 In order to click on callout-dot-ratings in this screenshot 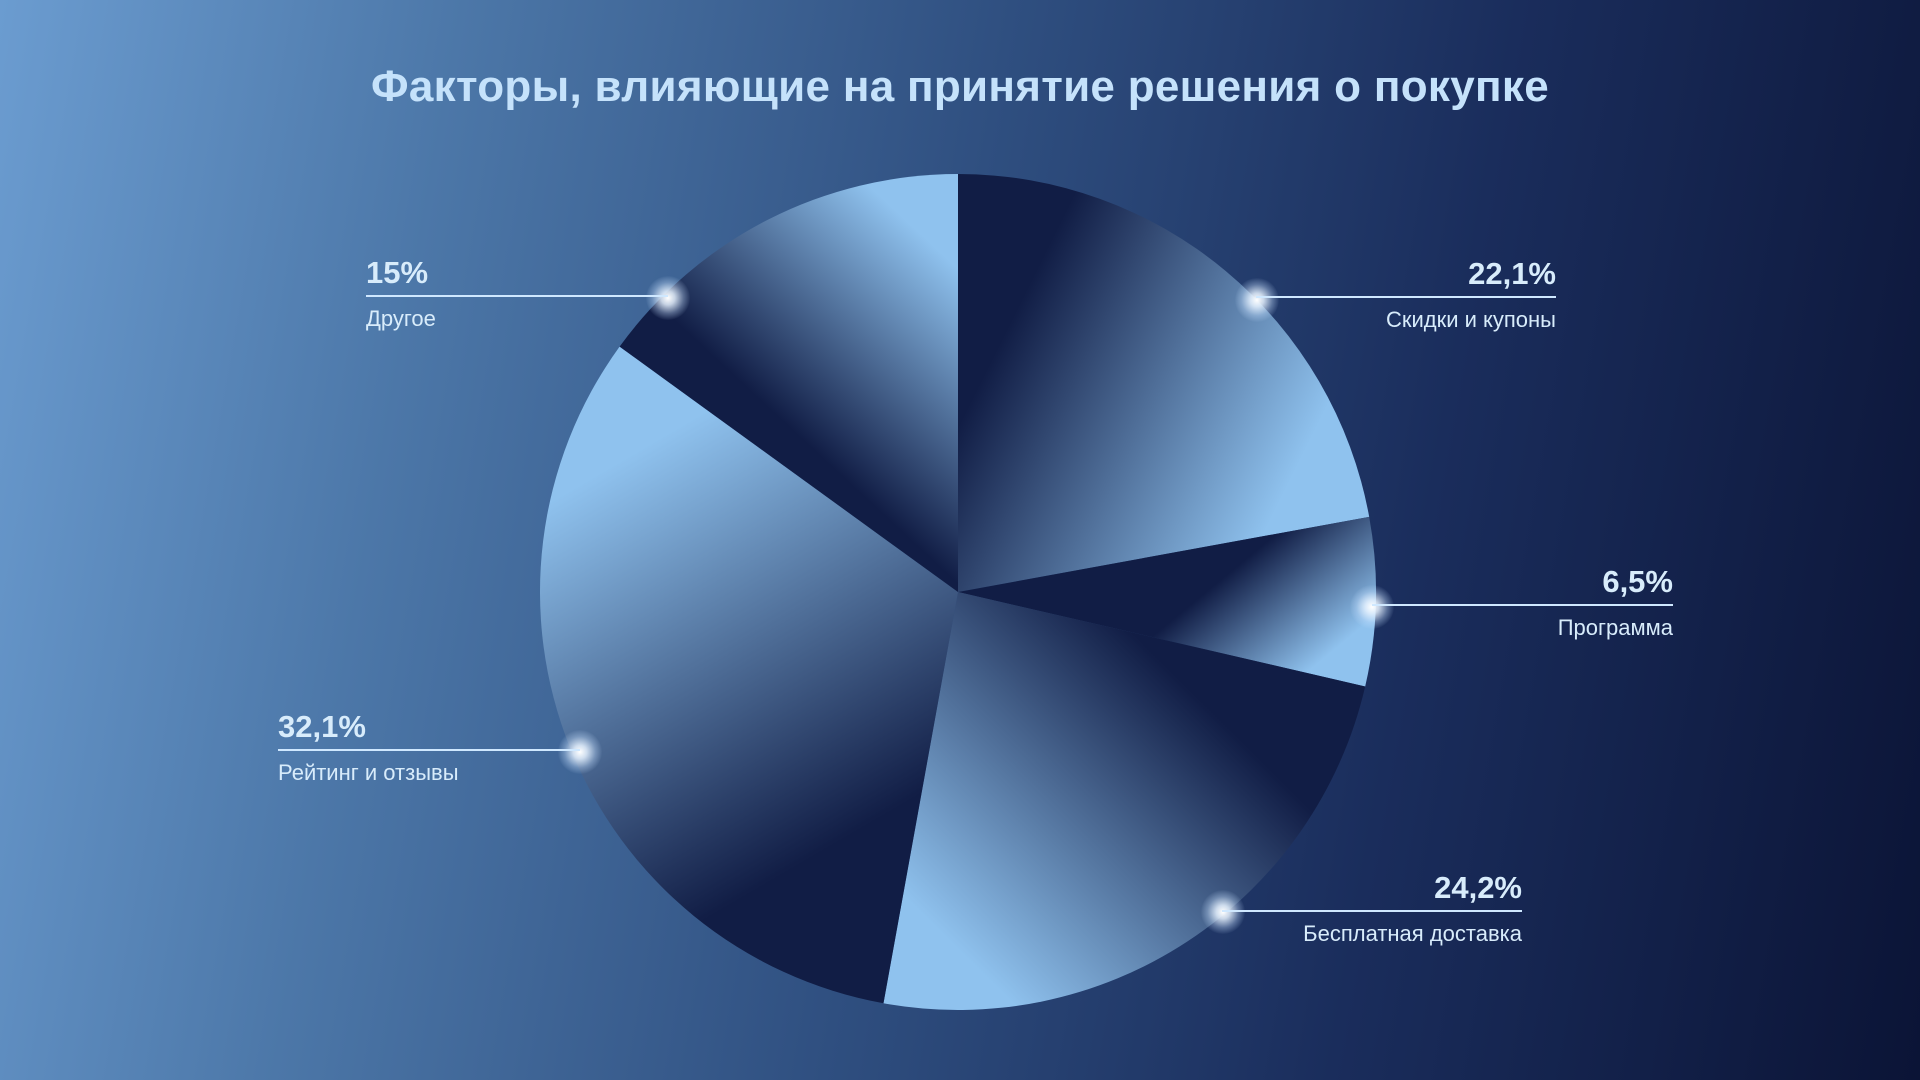, I will do `click(580, 752)`.